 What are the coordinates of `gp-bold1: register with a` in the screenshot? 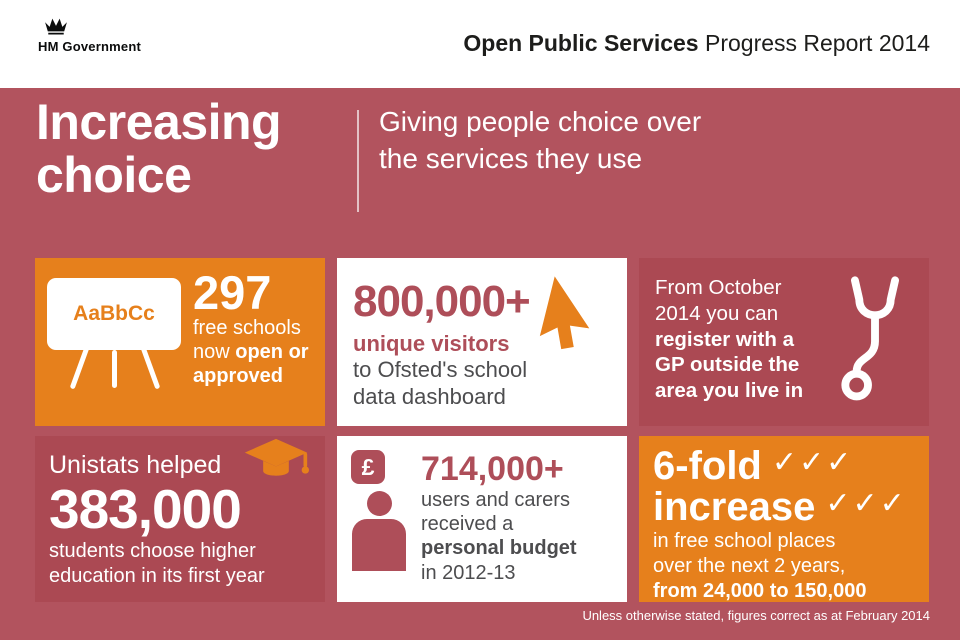 It's located at (724, 339).